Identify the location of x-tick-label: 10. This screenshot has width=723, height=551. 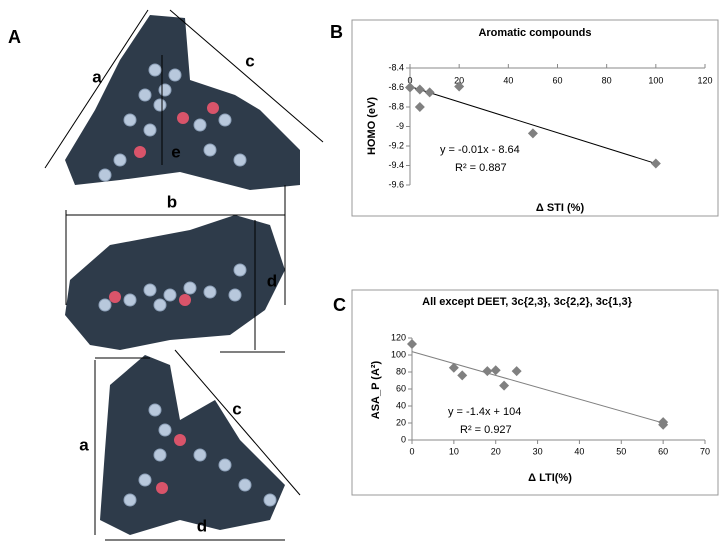
(454, 451).